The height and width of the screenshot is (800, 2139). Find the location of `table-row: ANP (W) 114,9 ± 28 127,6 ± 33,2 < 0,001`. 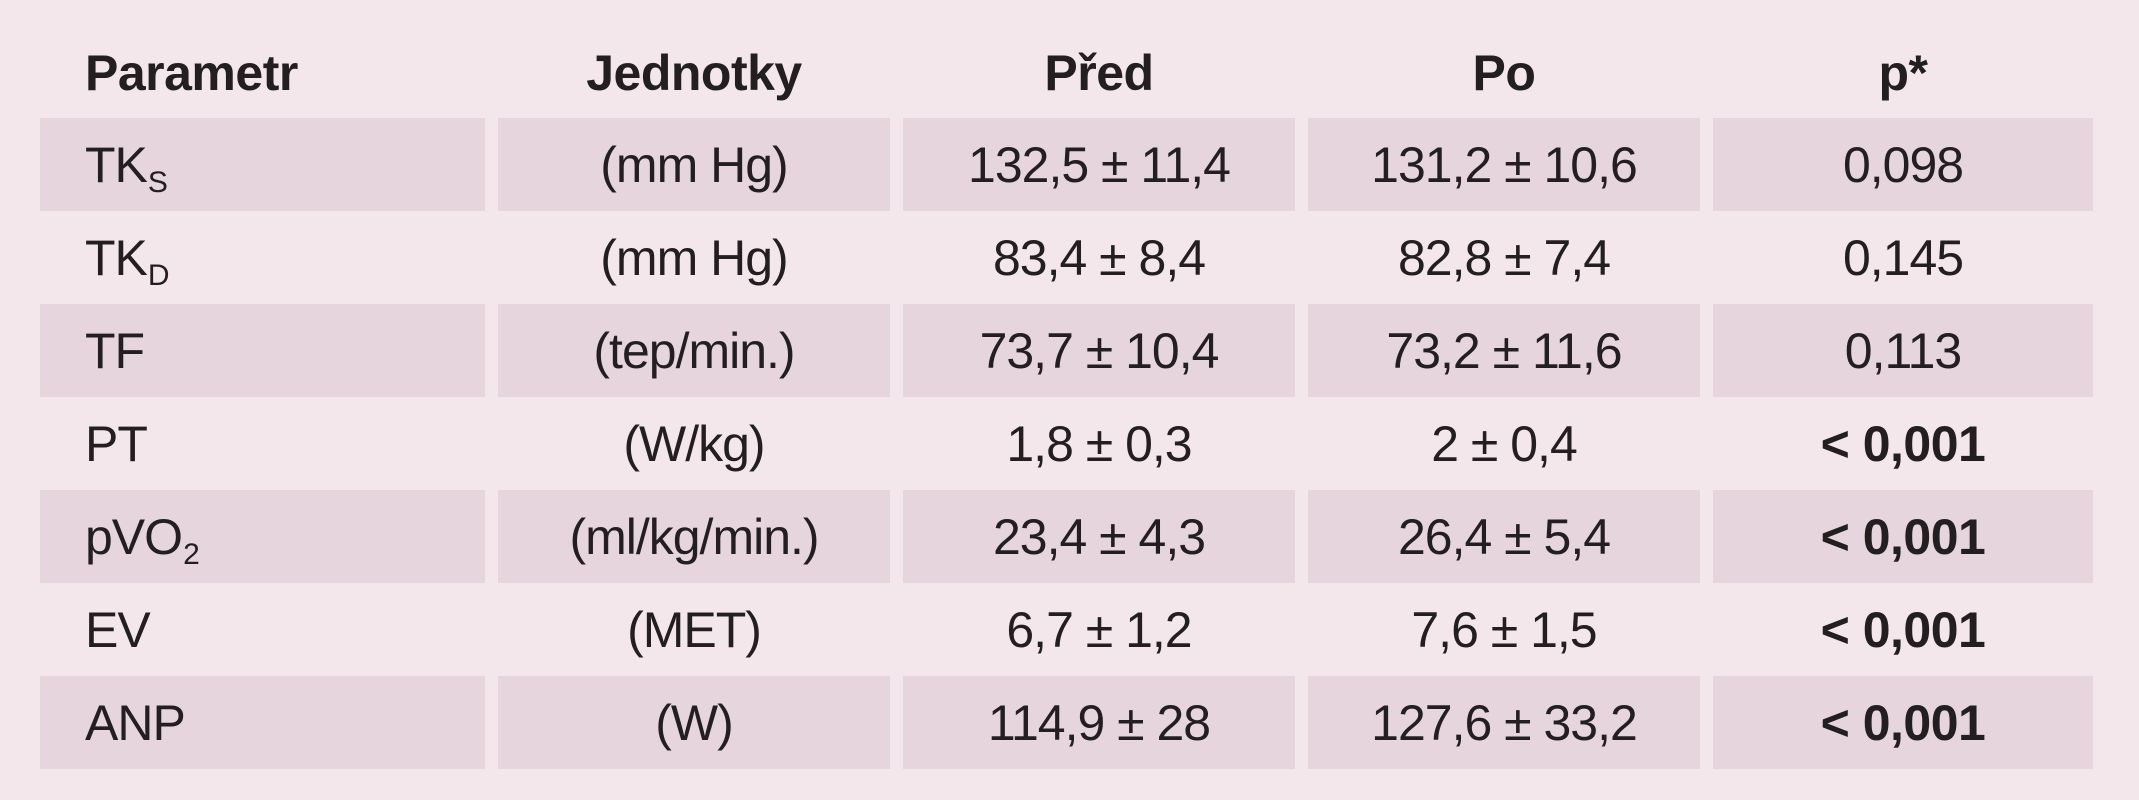

table-row: ANP (W) 114,9 ± 28 127,6 ± 33,2 < 0,001 is located at coordinates (1068, 722).